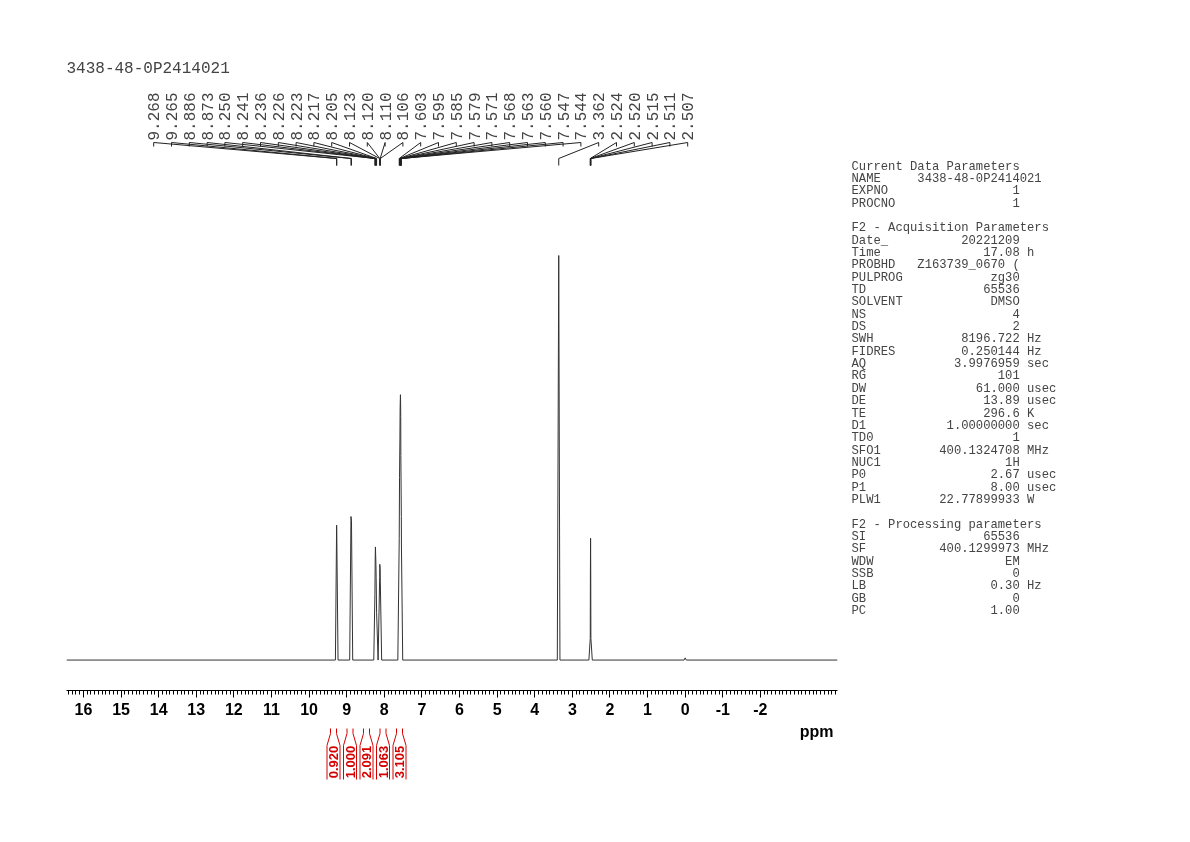  What do you see at coordinates (935, 462) in the screenshot?
I see `text: NUC1 1H` at bounding box center [935, 462].